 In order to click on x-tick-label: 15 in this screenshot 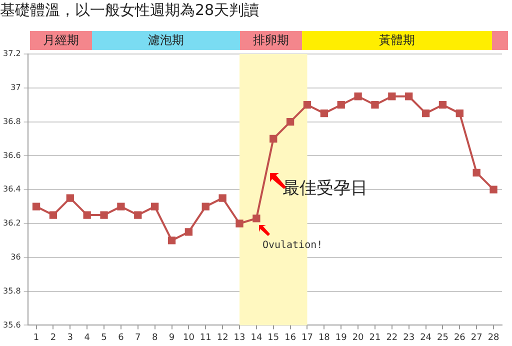, I will do `click(274, 337)`.